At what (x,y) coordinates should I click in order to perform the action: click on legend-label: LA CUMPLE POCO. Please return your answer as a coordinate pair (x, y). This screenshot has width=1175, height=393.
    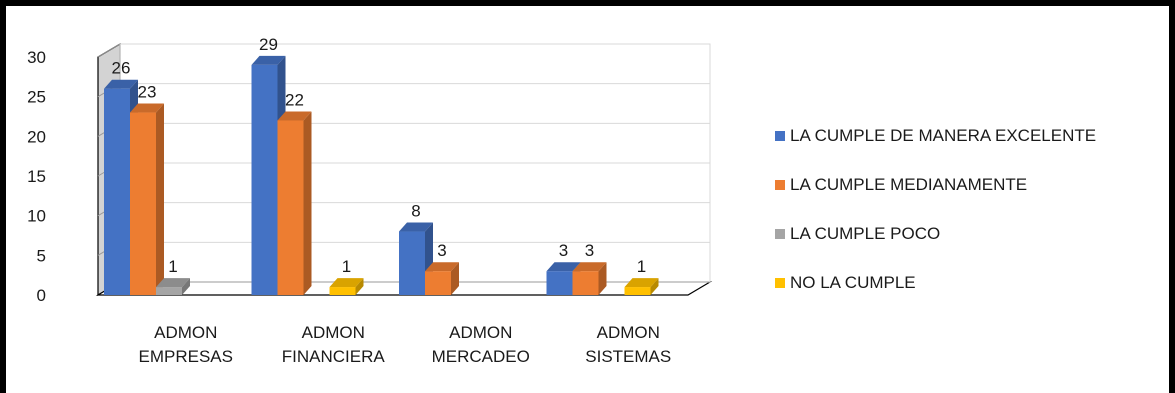
    Looking at the image, I should click on (865, 233).